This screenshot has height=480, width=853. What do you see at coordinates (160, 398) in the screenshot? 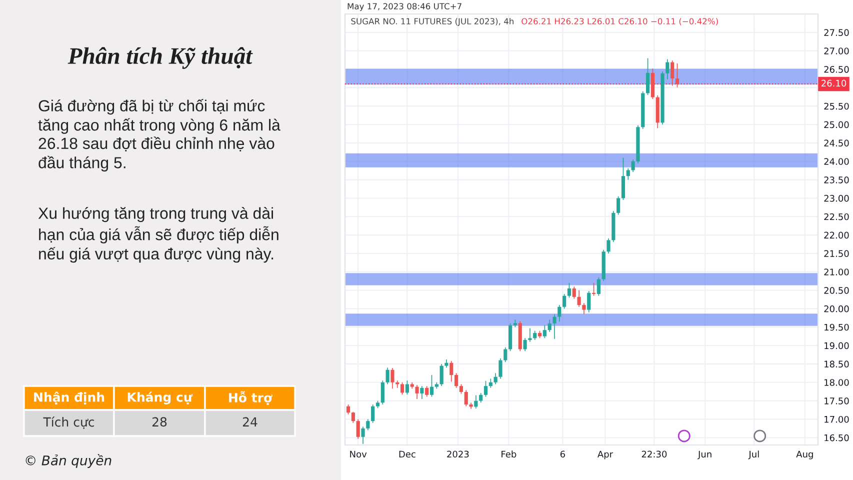
I see `text: Kháng cự` at bounding box center [160, 398].